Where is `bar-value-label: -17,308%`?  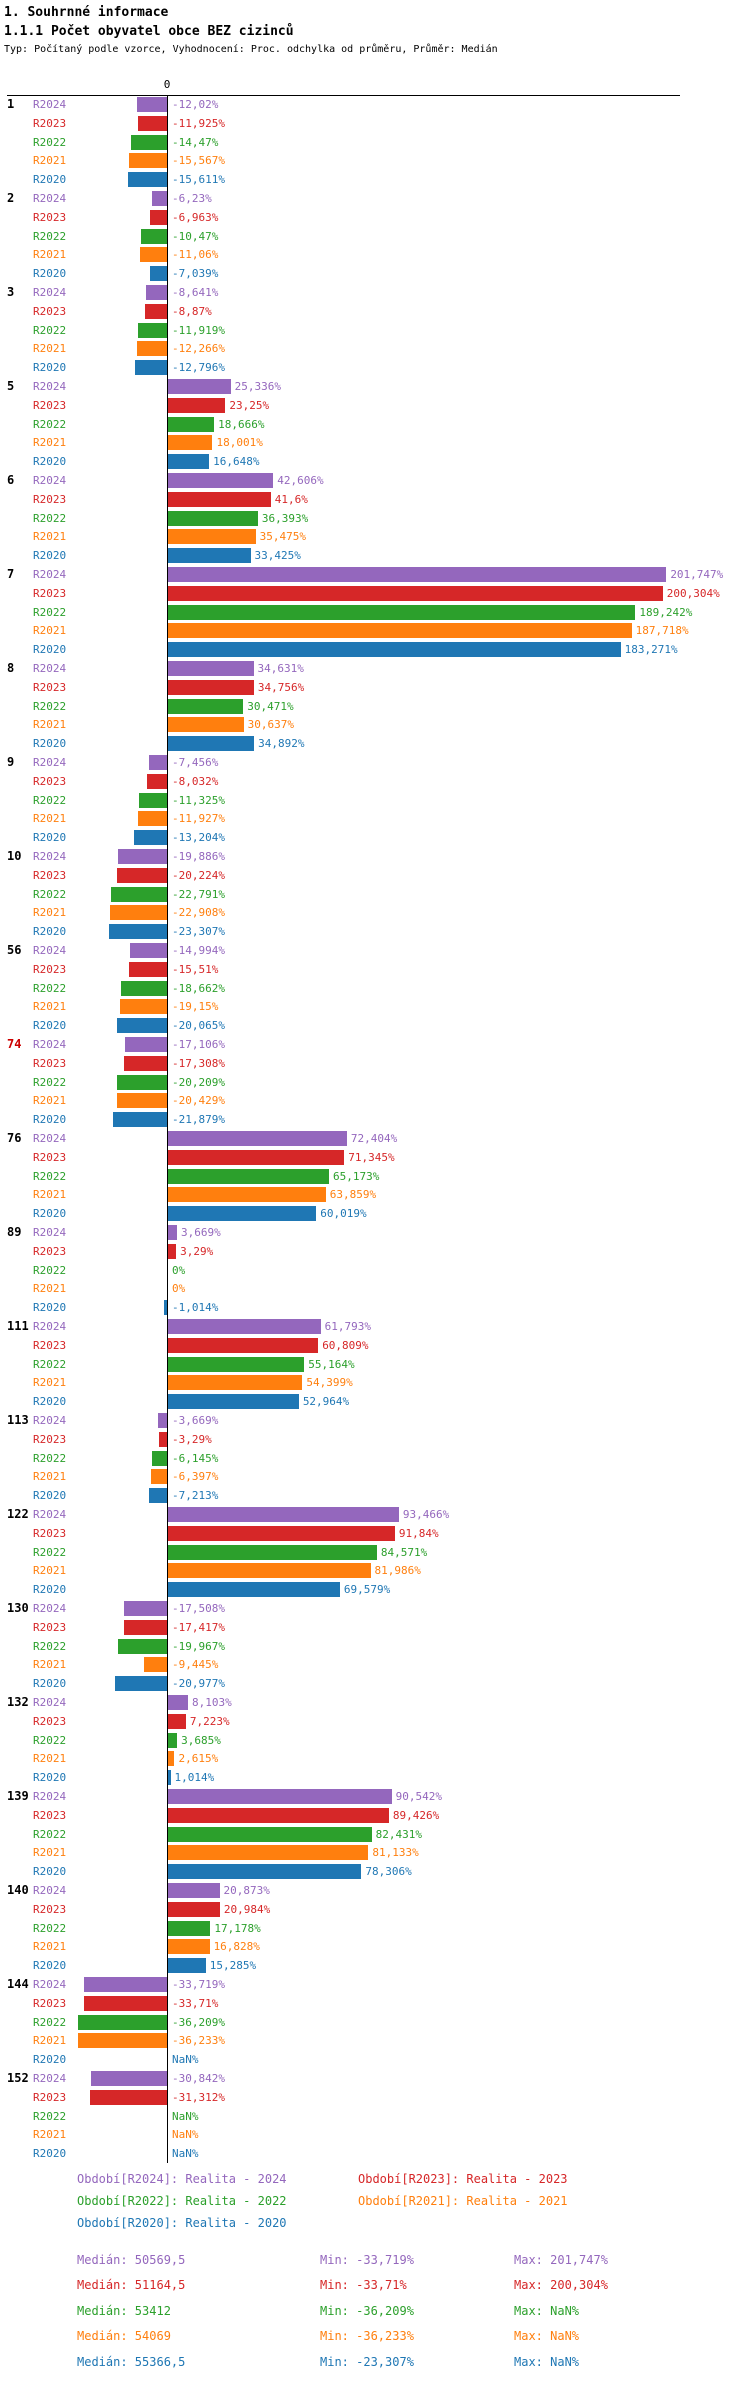 bar-value-label: -17,308% is located at coordinates (198, 1063).